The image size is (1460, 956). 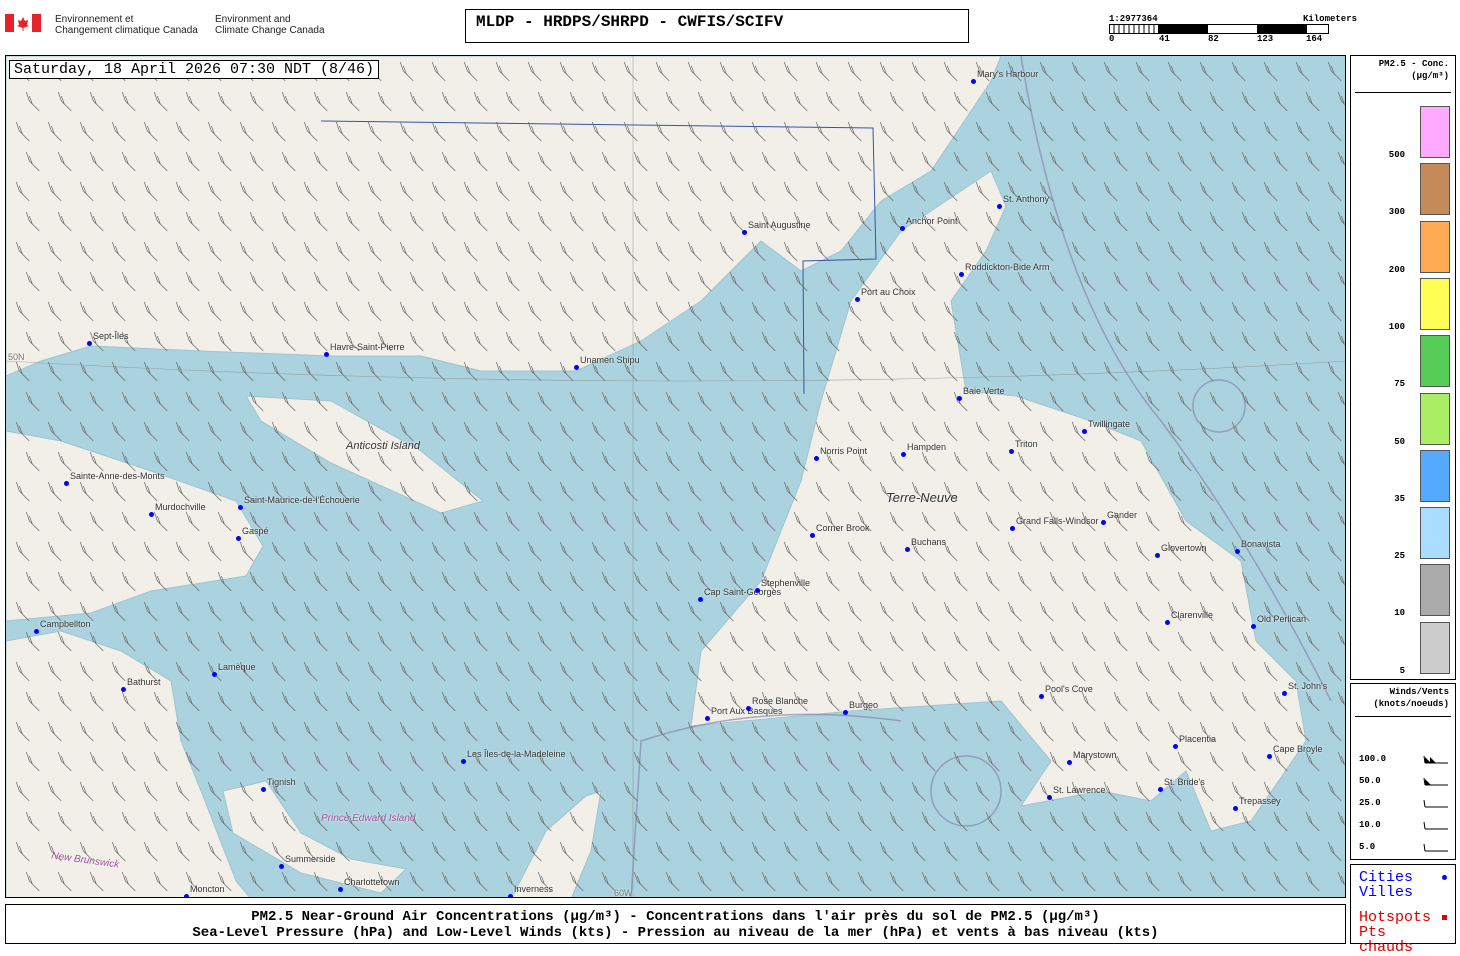 What do you see at coordinates (1192, 615) in the screenshot?
I see `city-label: Clarenville` at bounding box center [1192, 615].